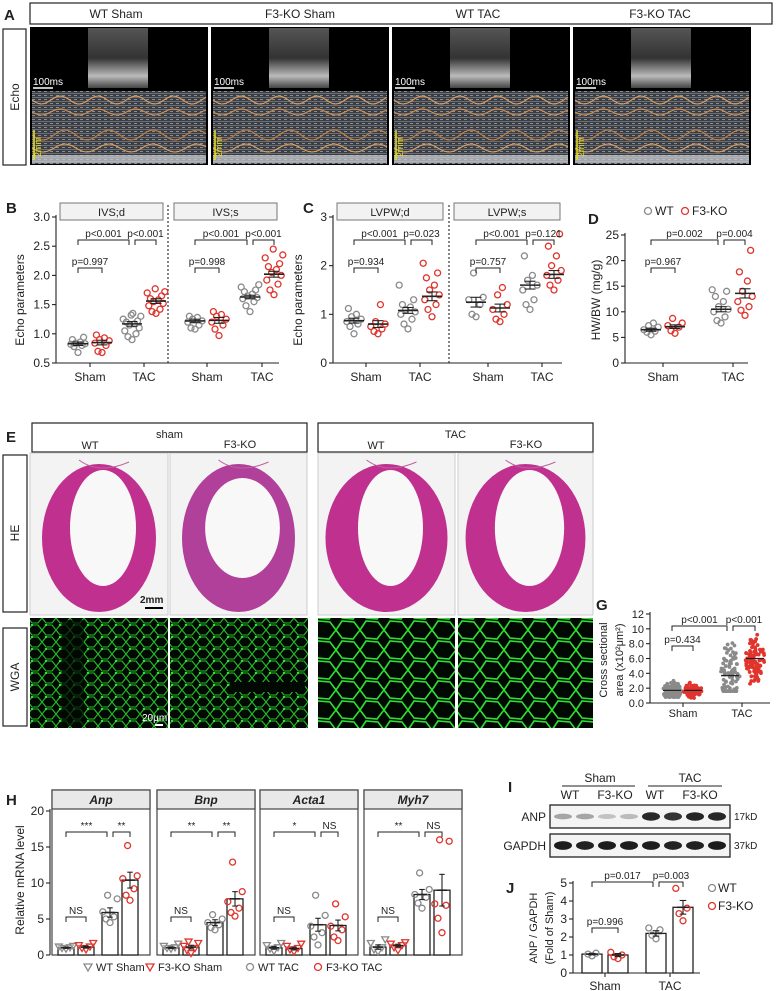  Describe the element at coordinates (309, 800) in the screenshot. I see `gene-name: Acta1` at that location.